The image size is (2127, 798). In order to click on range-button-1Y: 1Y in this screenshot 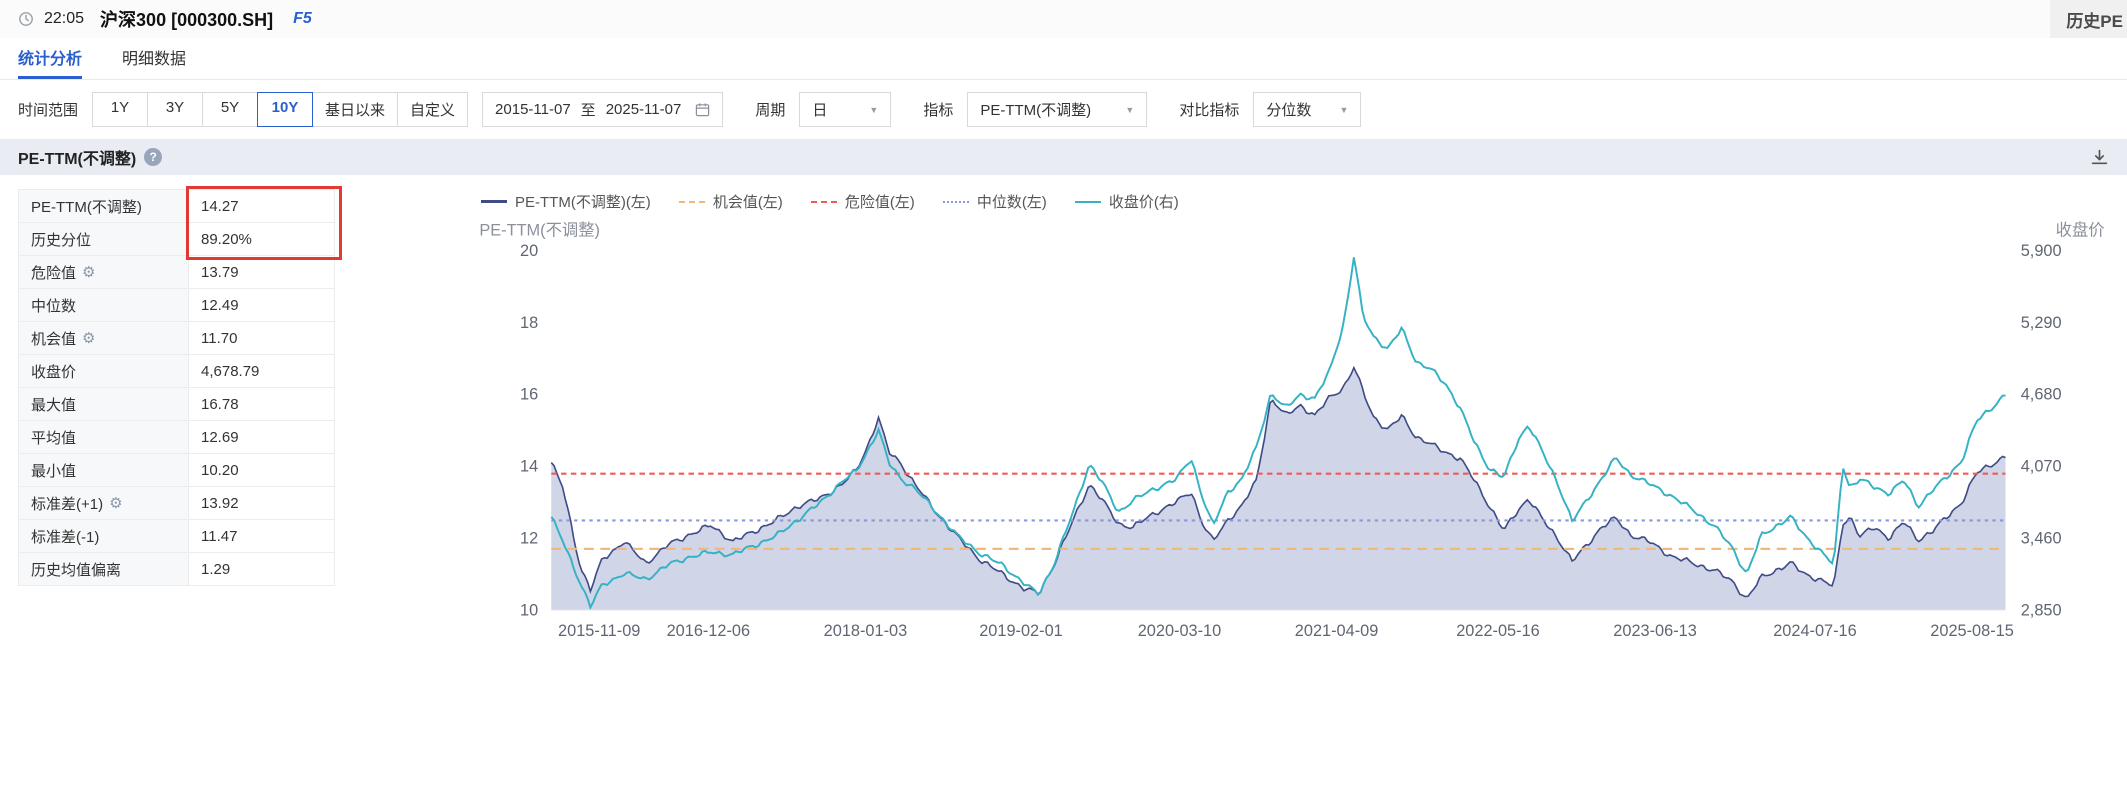, I will do `click(120, 109)`.